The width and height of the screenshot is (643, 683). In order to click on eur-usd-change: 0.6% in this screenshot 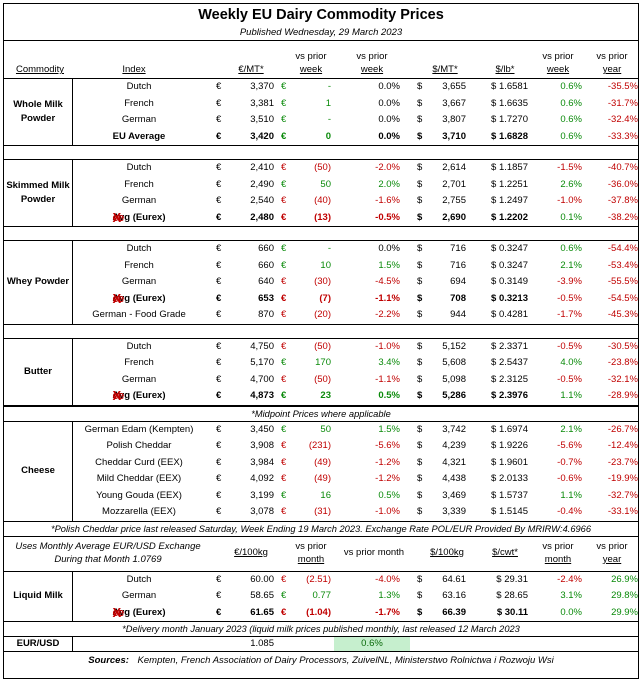, I will do `click(372, 644)`.